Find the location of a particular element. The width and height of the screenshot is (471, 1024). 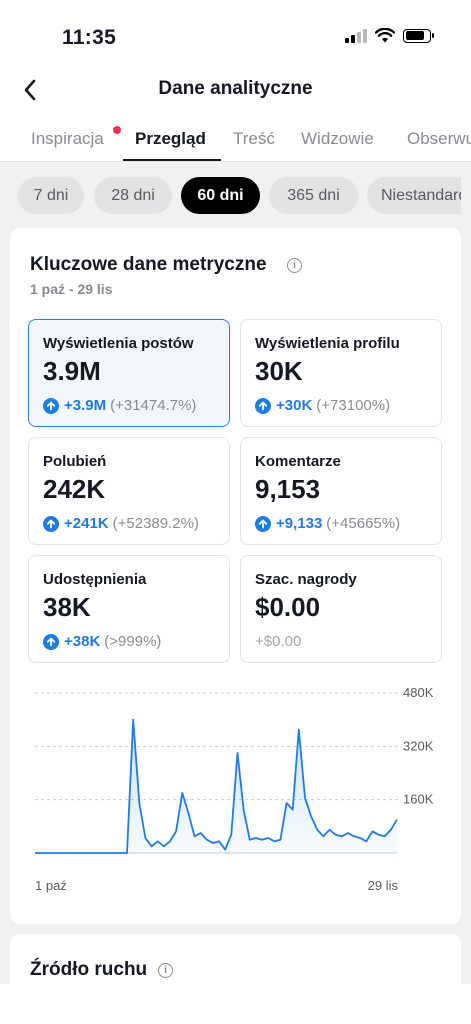

delta-value: +3.9M is located at coordinates (85, 405).